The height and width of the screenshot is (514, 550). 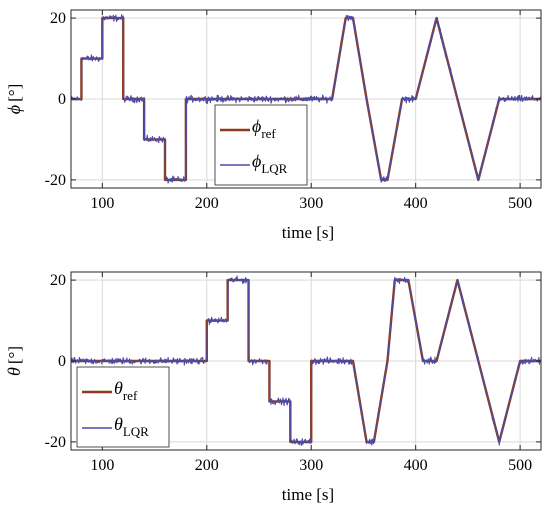 I want to click on theta-ytick-label--20: -20, so click(x=55, y=442).